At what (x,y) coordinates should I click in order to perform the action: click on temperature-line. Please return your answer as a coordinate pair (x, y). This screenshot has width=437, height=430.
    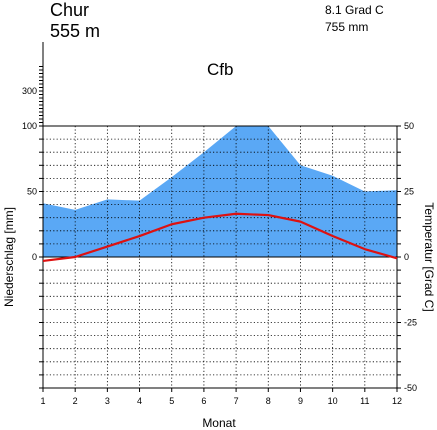
    Looking at the image, I should click on (220, 237).